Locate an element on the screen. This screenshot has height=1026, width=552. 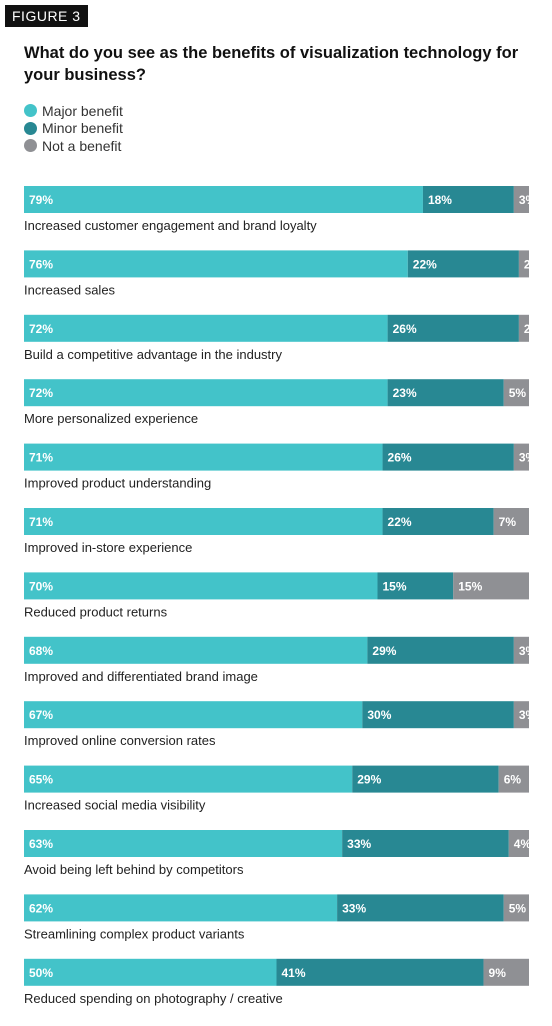
data-label-not: 15% is located at coordinates (470, 586).